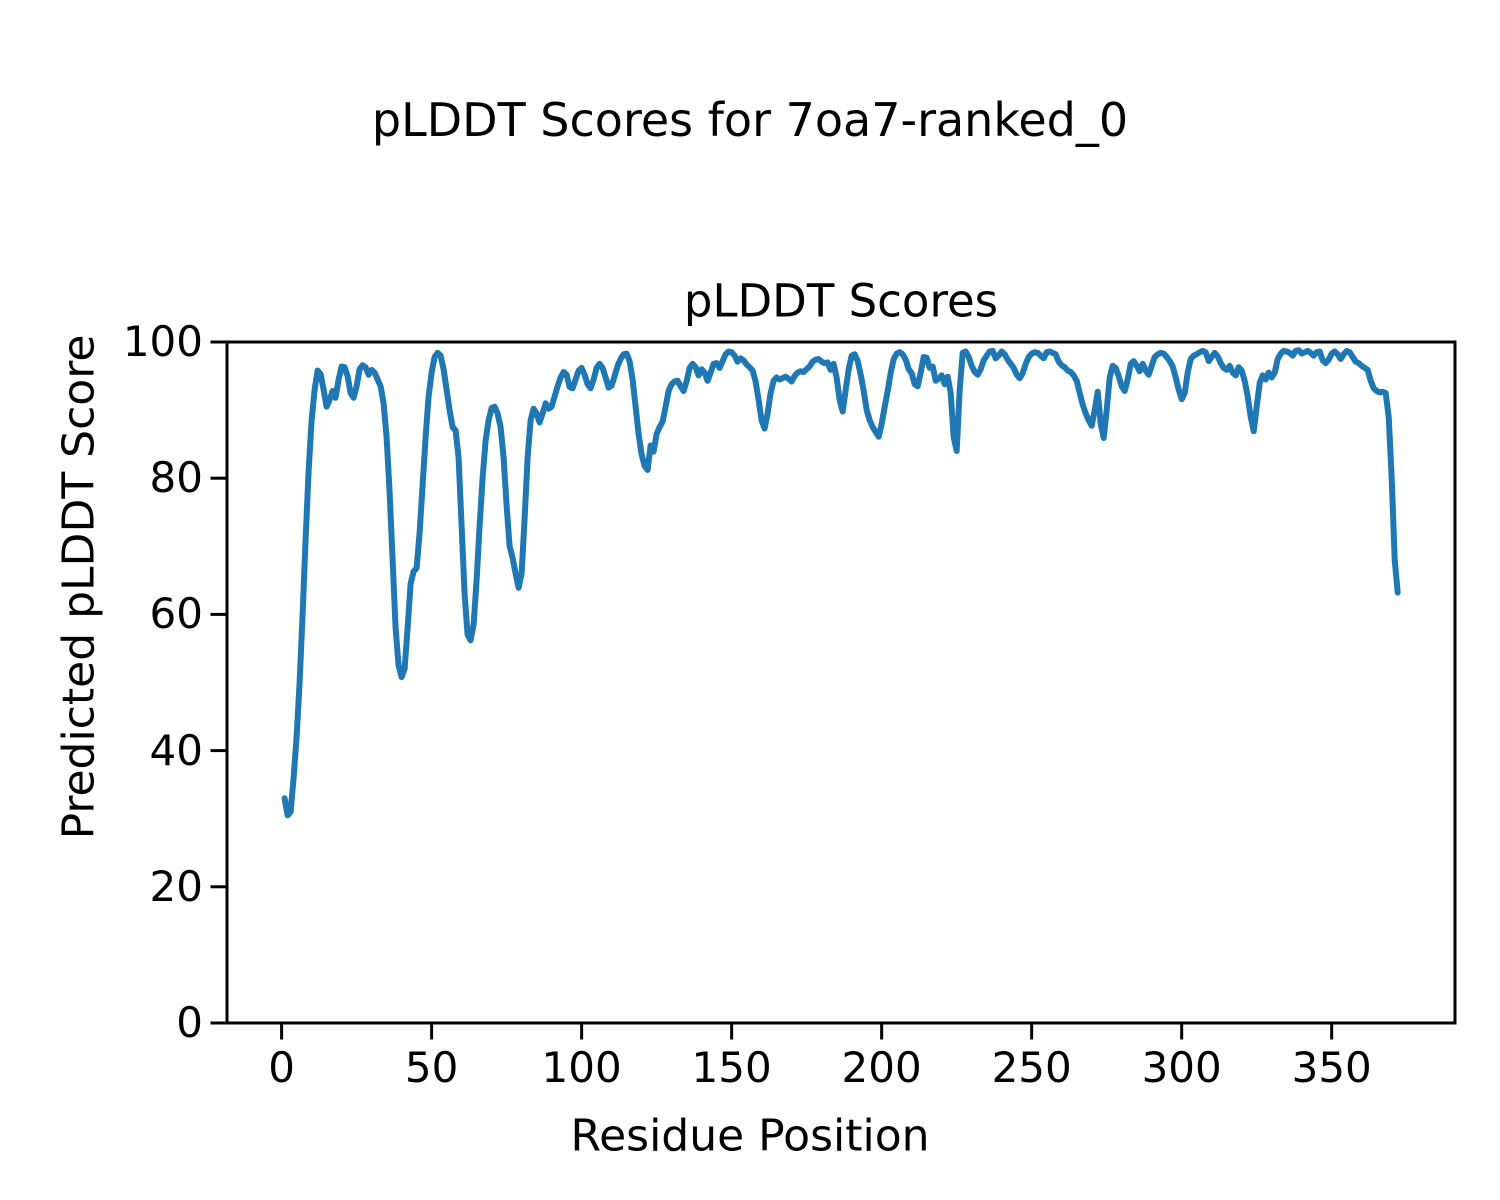  Describe the element at coordinates (1031, 1067) in the screenshot. I see `x-tick-label: 250` at that location.